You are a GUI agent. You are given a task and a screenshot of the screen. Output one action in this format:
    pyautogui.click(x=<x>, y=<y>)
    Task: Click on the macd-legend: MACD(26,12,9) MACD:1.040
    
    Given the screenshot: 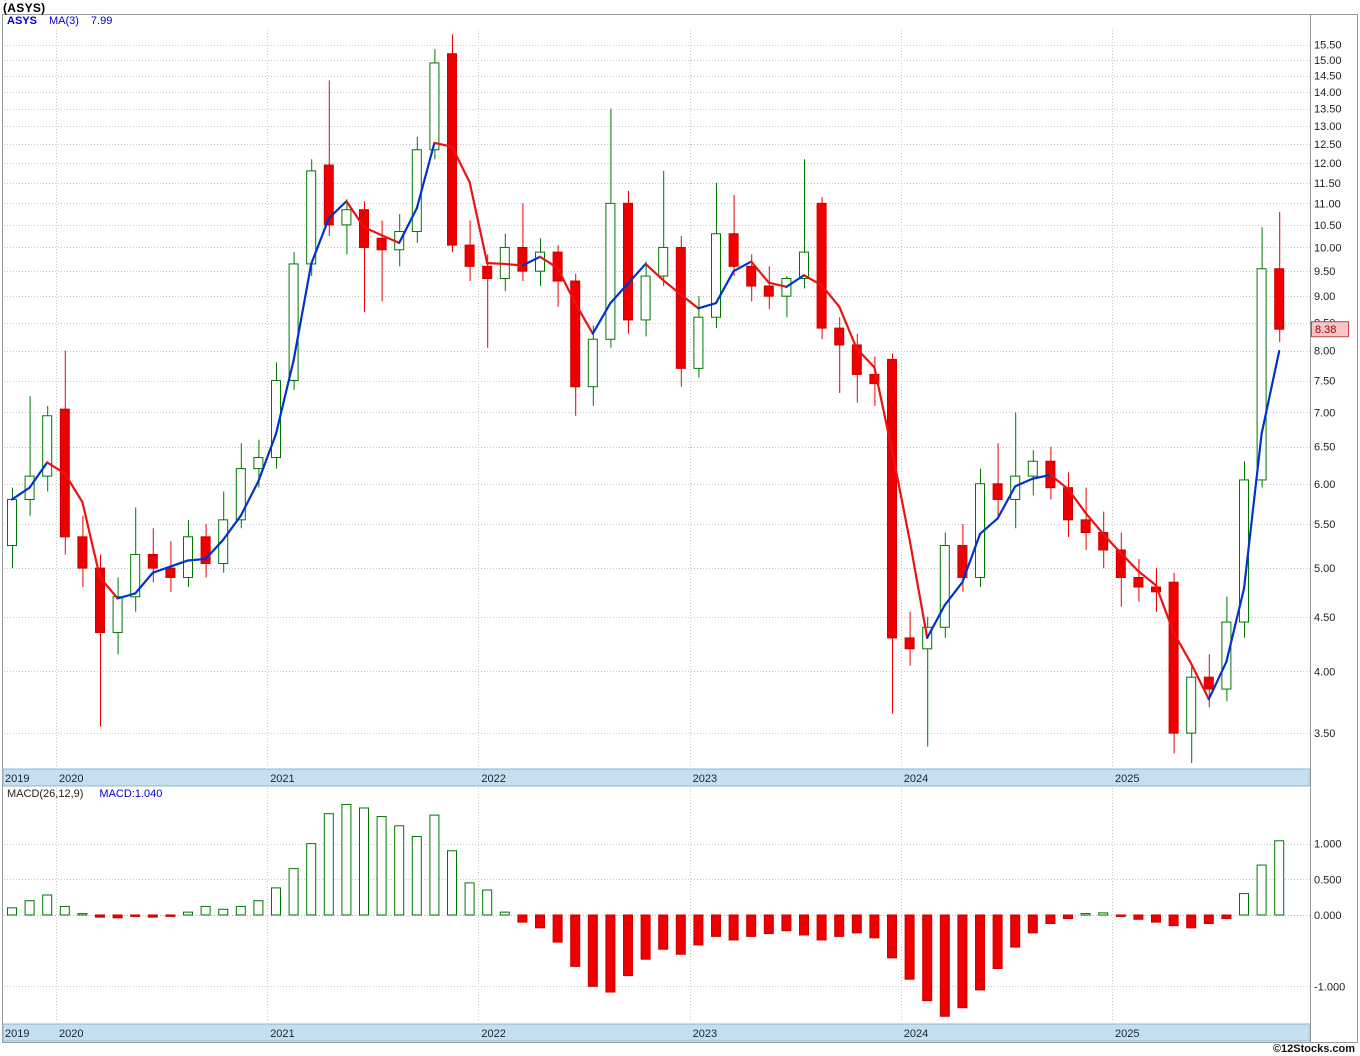 What is the action you would take?
    pyautogui.click(x=84, y=794)
    